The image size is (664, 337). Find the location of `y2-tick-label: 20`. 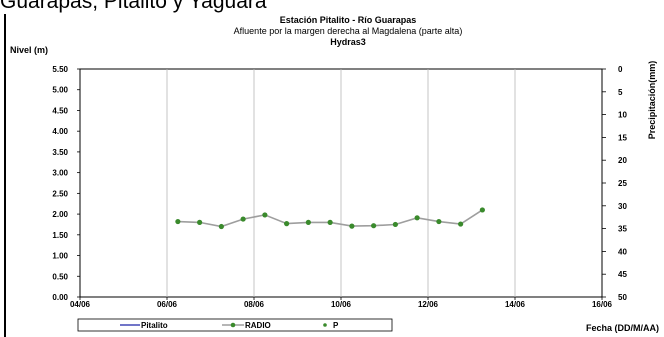

y2-tick-label: 20 is located at coordinates (622, 160).